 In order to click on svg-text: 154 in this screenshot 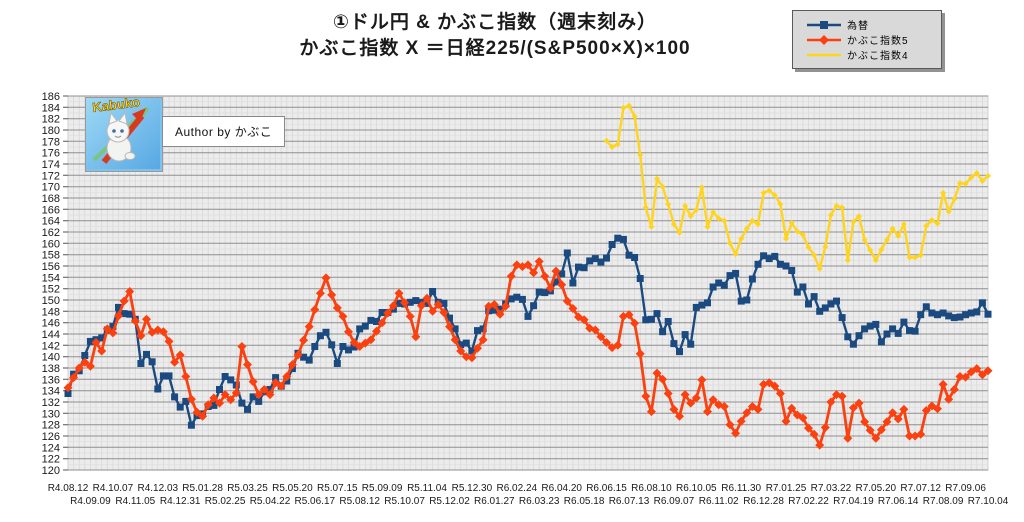, I will do `click(51, 278)`.